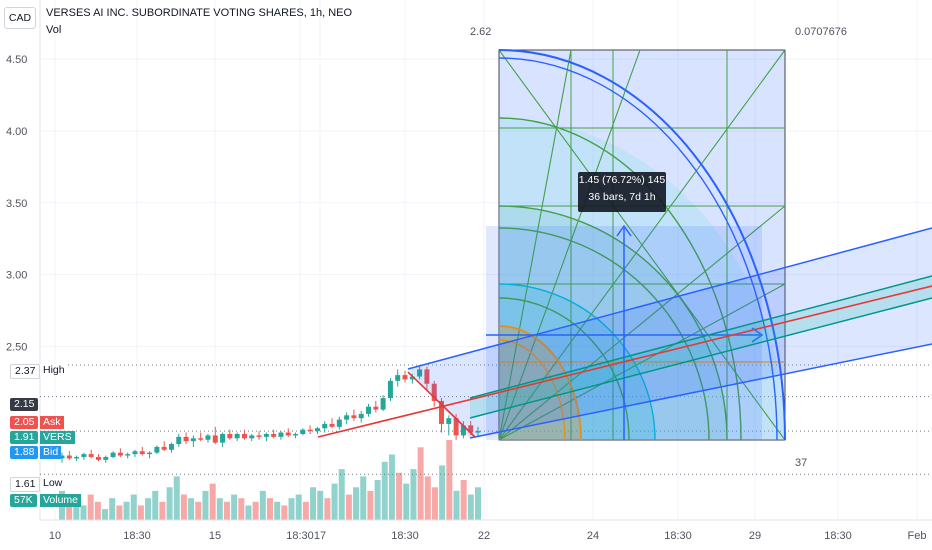 Image resolution: width=932 pixels, height=550 pixels. What do you see at coordinates (24, 404) in the screenshot?
I see `price-tag-value: 2.15` at bounding box center [24, 404].